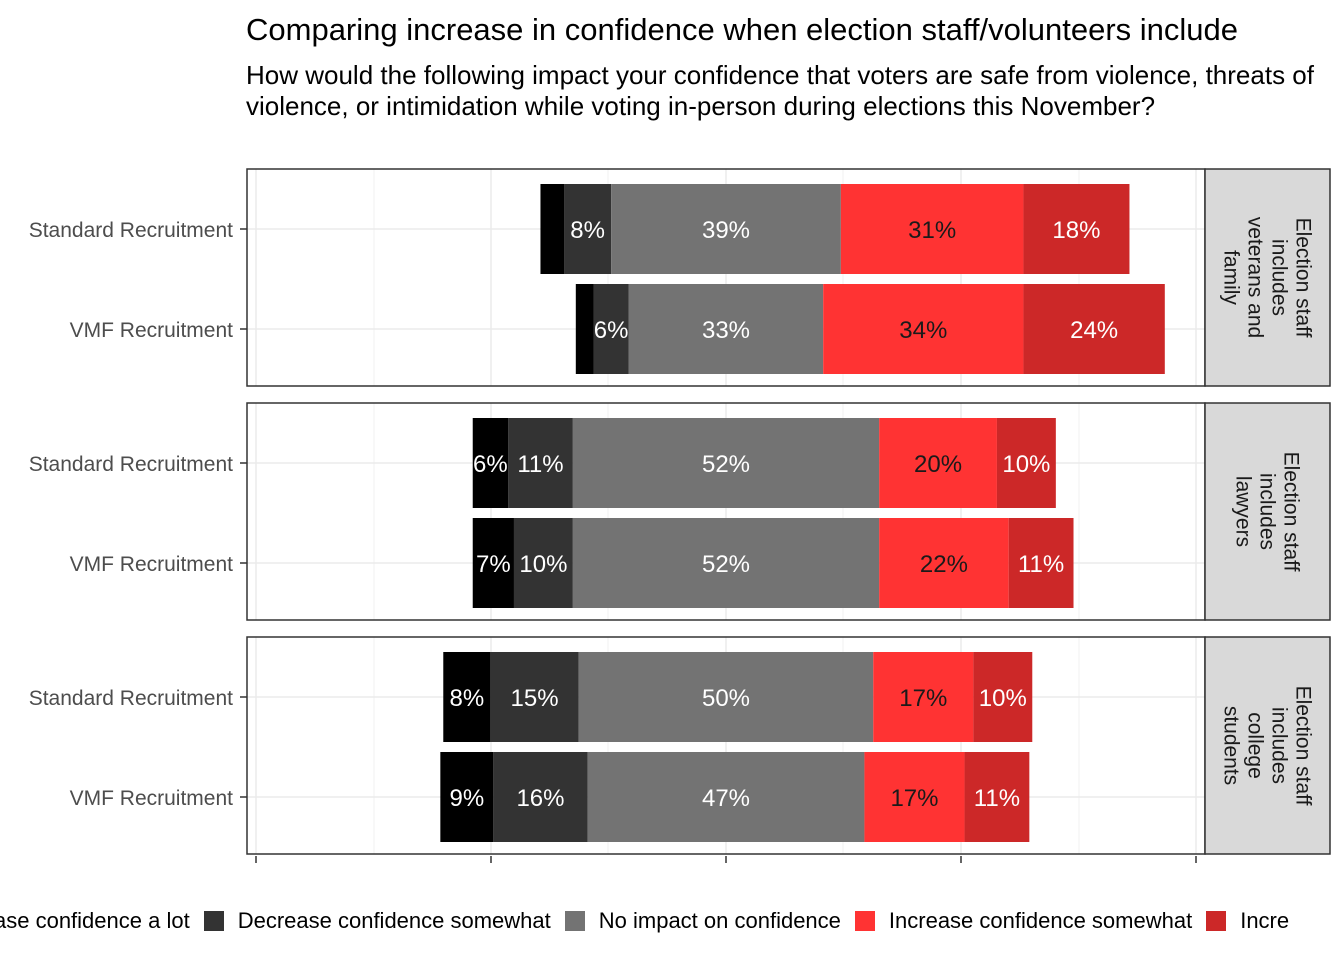  I want to click on data-label: 22%, so click(944, 564).